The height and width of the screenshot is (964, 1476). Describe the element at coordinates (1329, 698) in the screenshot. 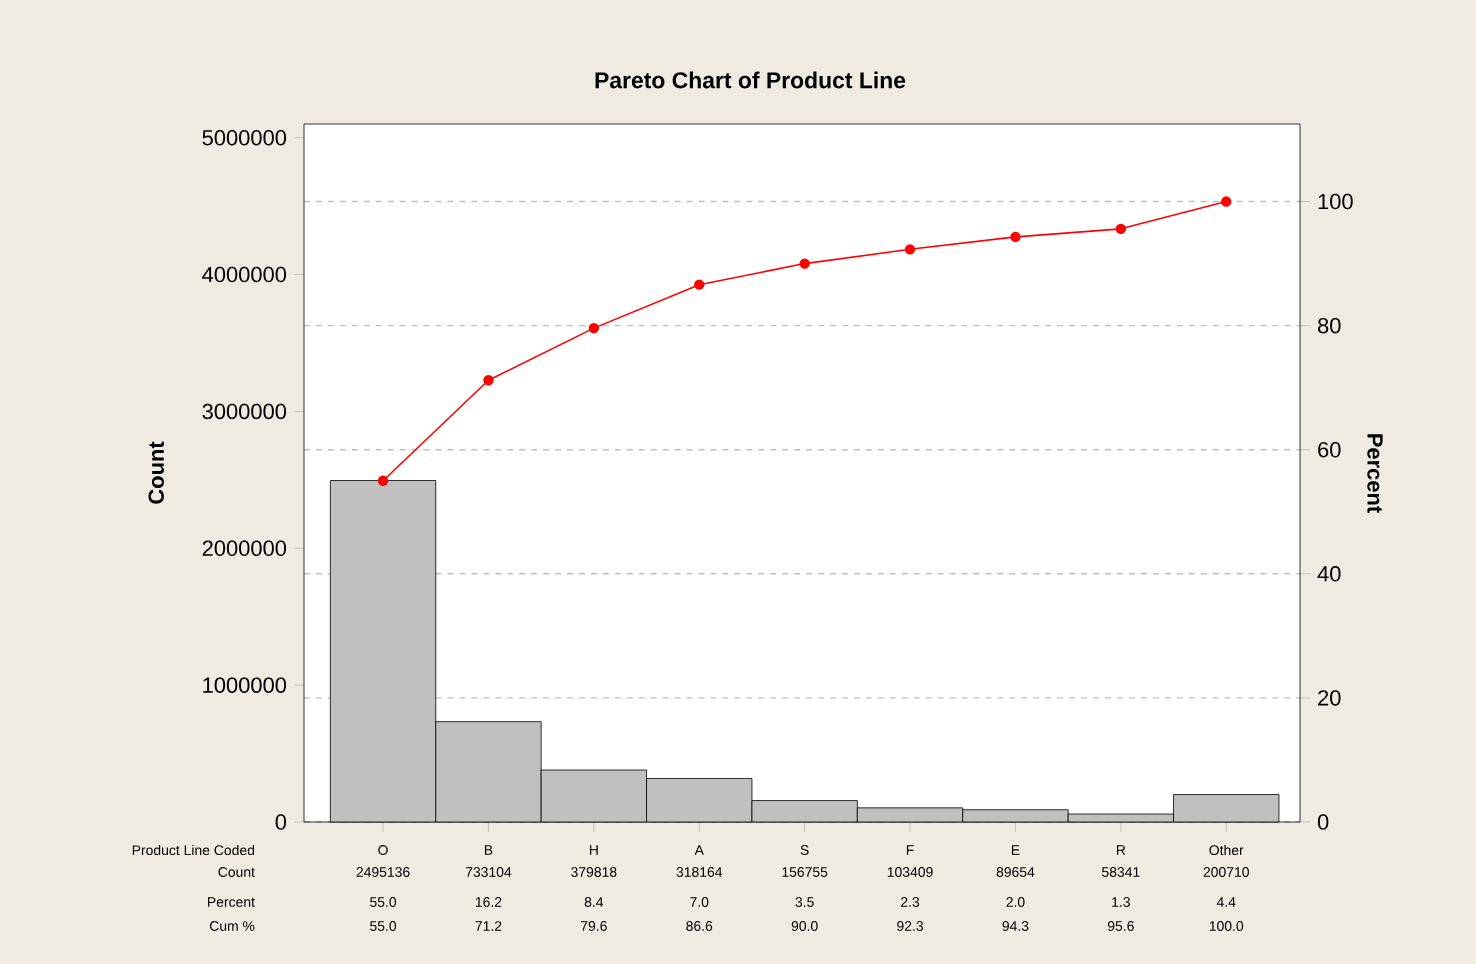

I see `y2-tick-label: 20` at that location.